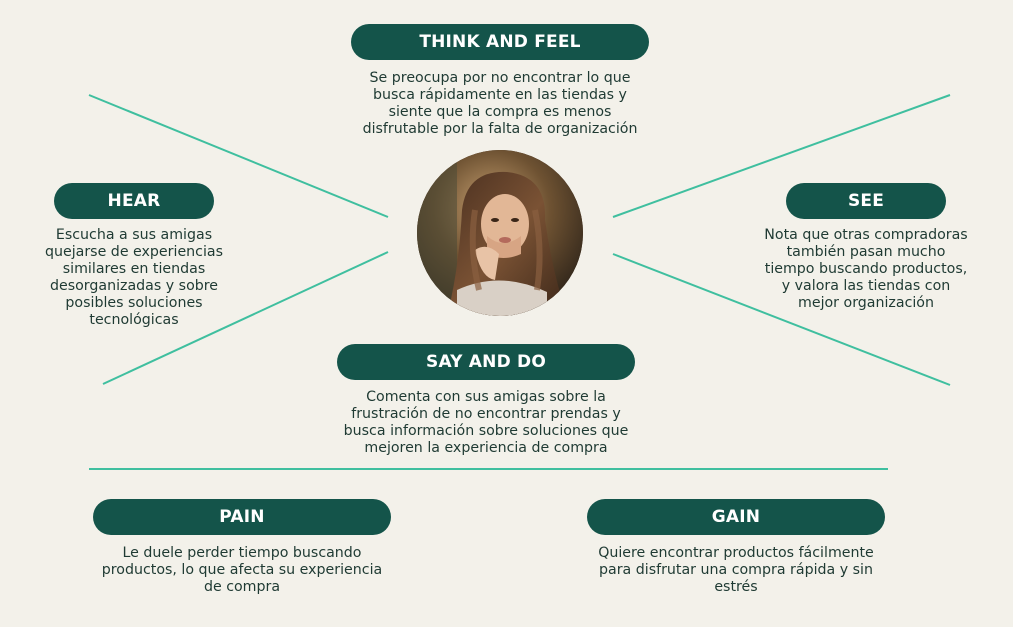 The width and height of the screenshot is (1013, 627). I want to click on say-and-do-line: Comenta con sus amigas sobre la, so click(486, 397).